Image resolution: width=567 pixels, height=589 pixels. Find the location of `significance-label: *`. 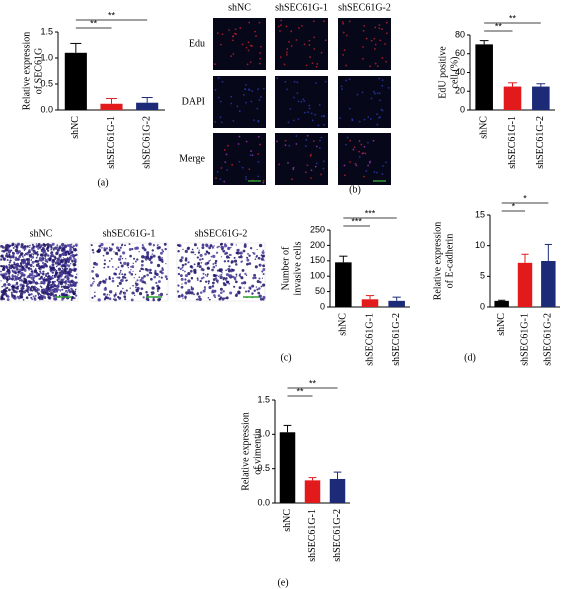

significance-label: * is located at coordinates (514, 206).